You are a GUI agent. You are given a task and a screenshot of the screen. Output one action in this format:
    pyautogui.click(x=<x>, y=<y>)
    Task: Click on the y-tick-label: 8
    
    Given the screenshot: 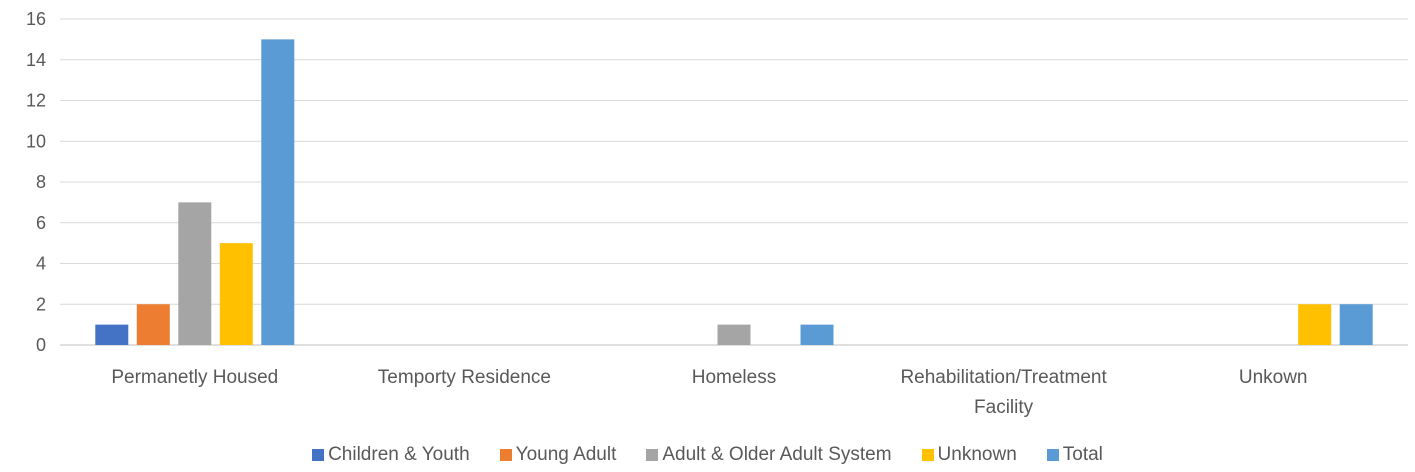 What is the action you would take?
    pyautogui.click(x=41, y=182)
    